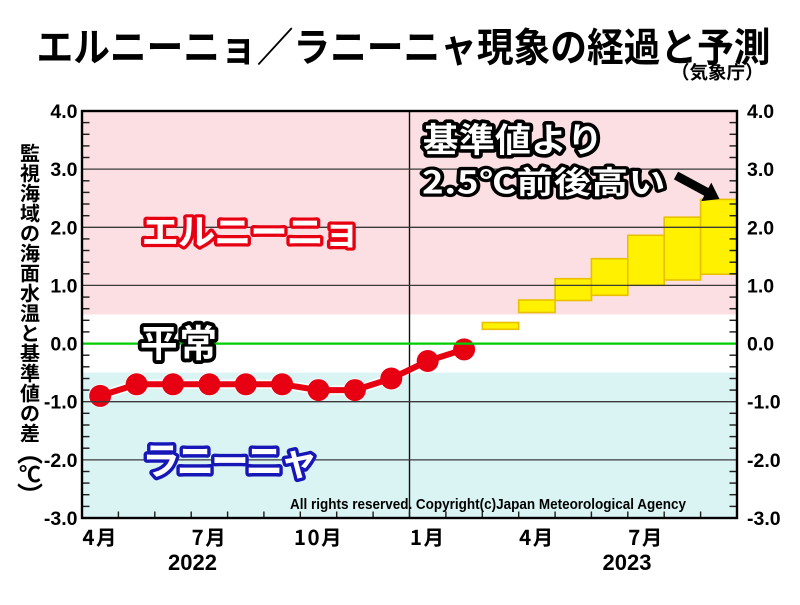 This screenshot has height=605, width=800. What do you see at coordinates (627, 562) in the screenshot?
I see `svg-text: 2023` at bounding box center [627, 562].